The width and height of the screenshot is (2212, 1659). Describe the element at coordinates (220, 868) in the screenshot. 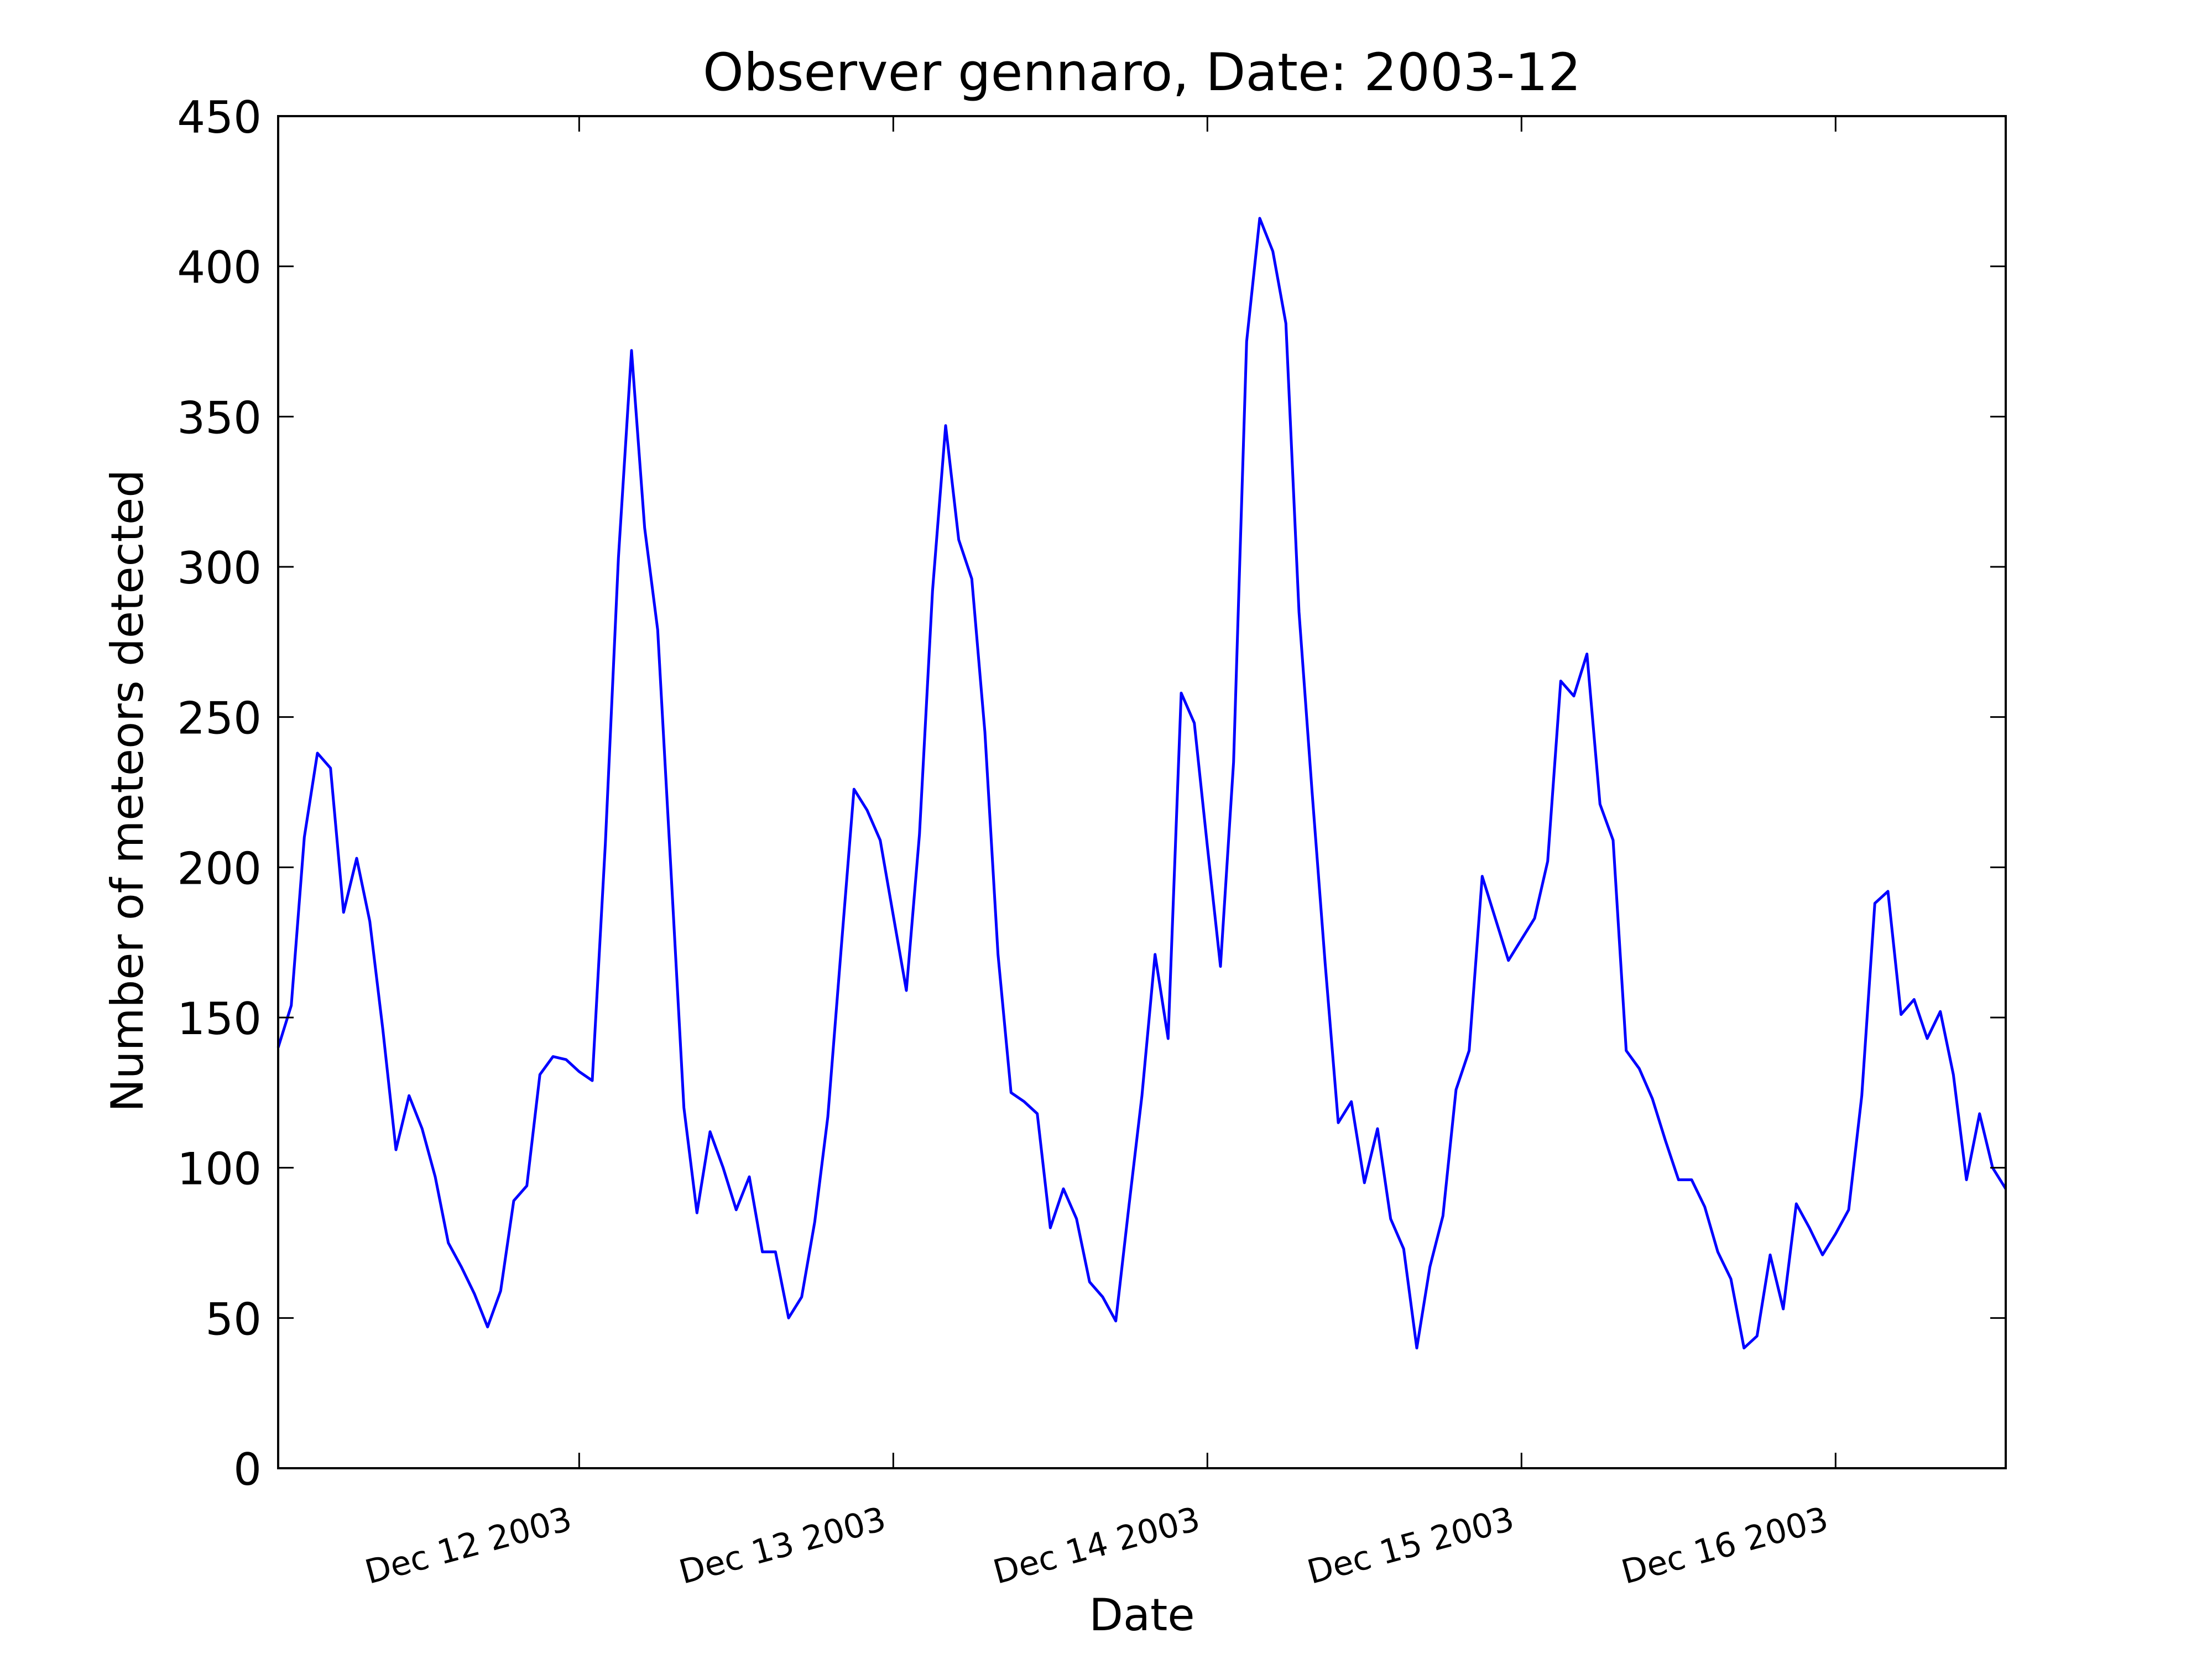

I see `y-tick-label: 200` at that location.